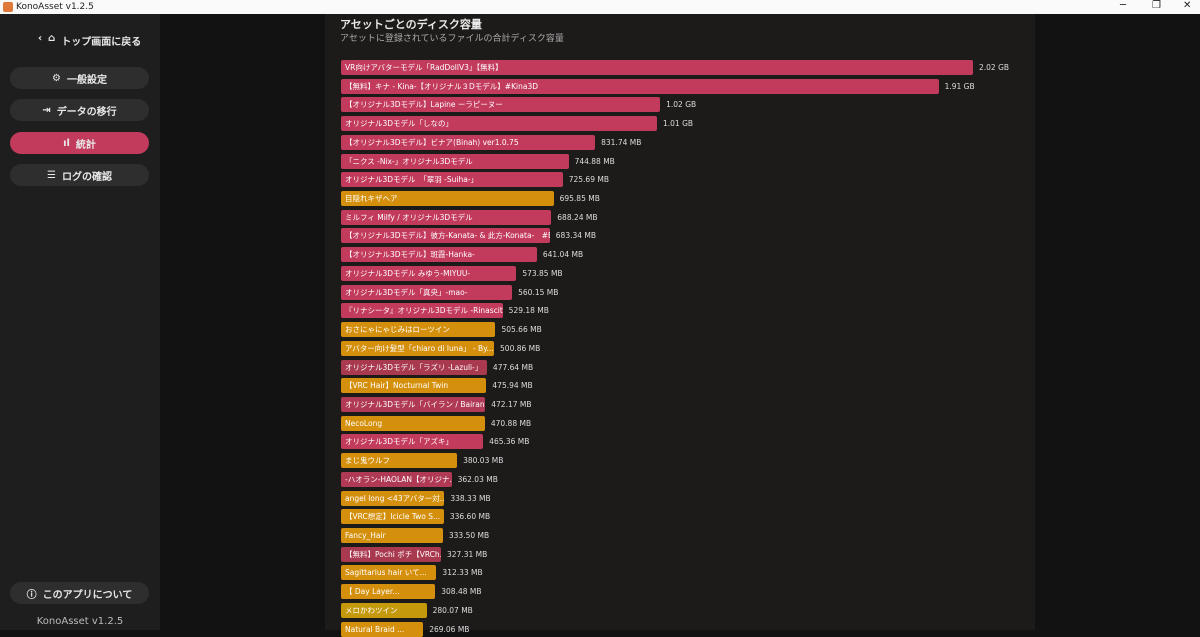  Describe the element at coordinates (449, 629) in the screenshot. I see `value-label: 269.06 MB` at that location.